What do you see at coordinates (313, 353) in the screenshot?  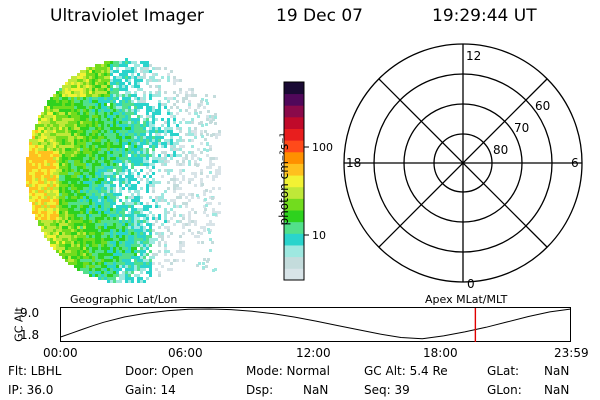 I see `time-tick-12: 12:00` at bounding box center [313, 353].